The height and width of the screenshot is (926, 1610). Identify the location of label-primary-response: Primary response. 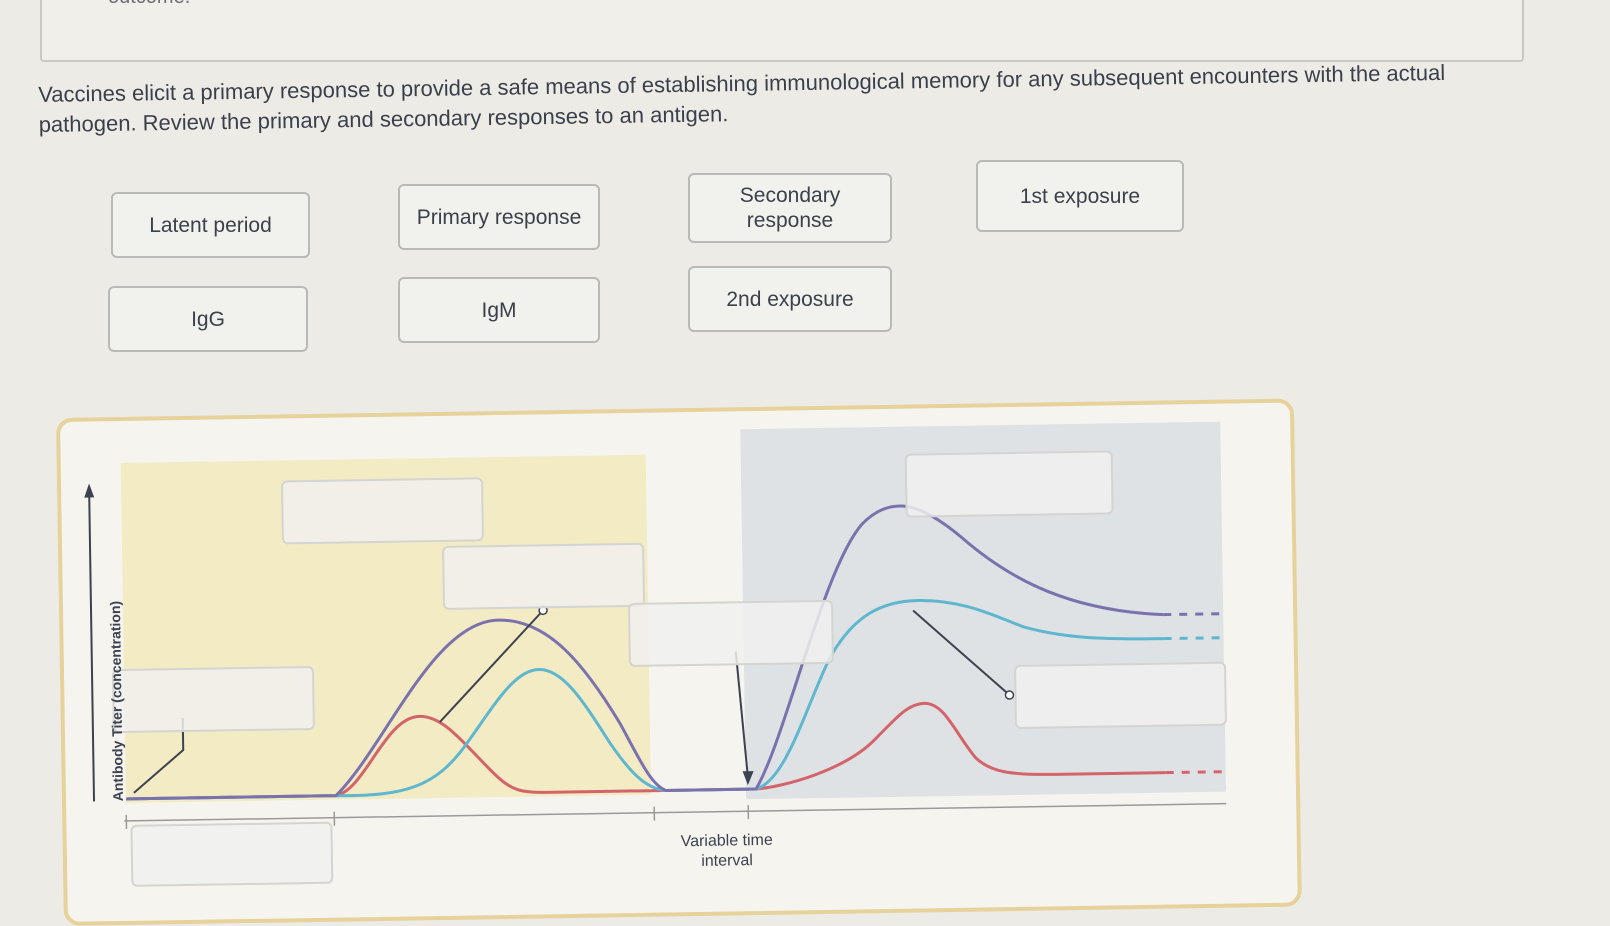
(499, 217).